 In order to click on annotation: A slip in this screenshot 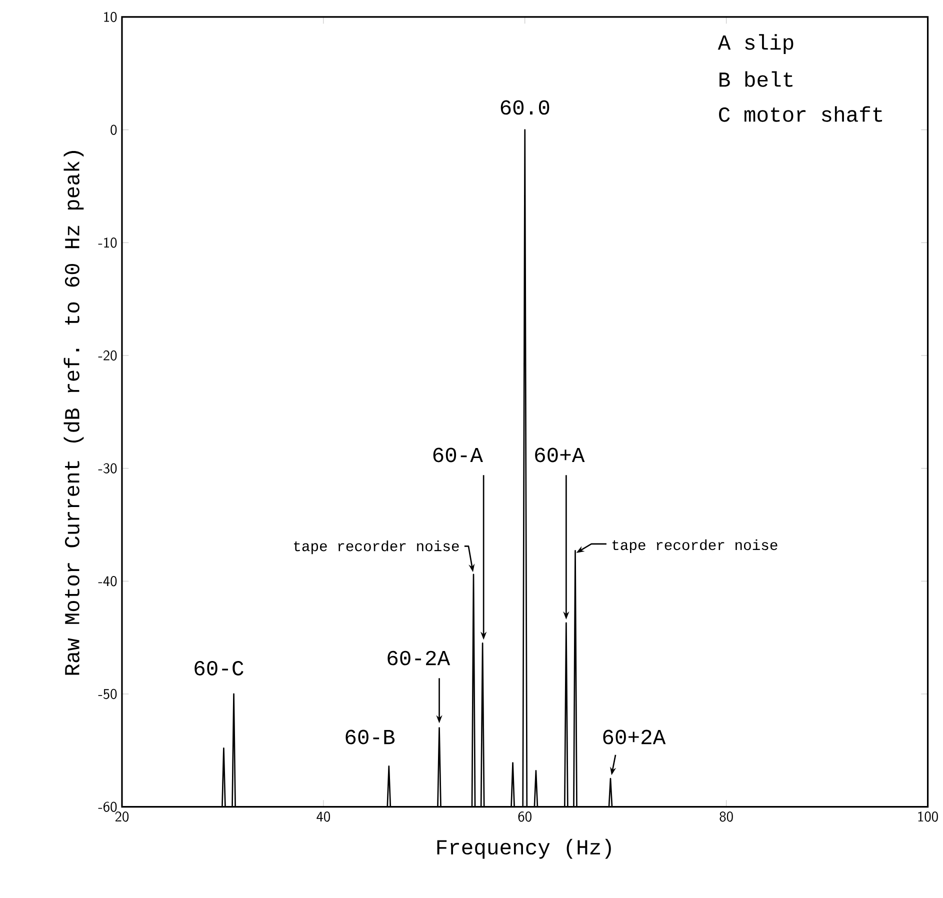, I will do `click(756, 44)`.